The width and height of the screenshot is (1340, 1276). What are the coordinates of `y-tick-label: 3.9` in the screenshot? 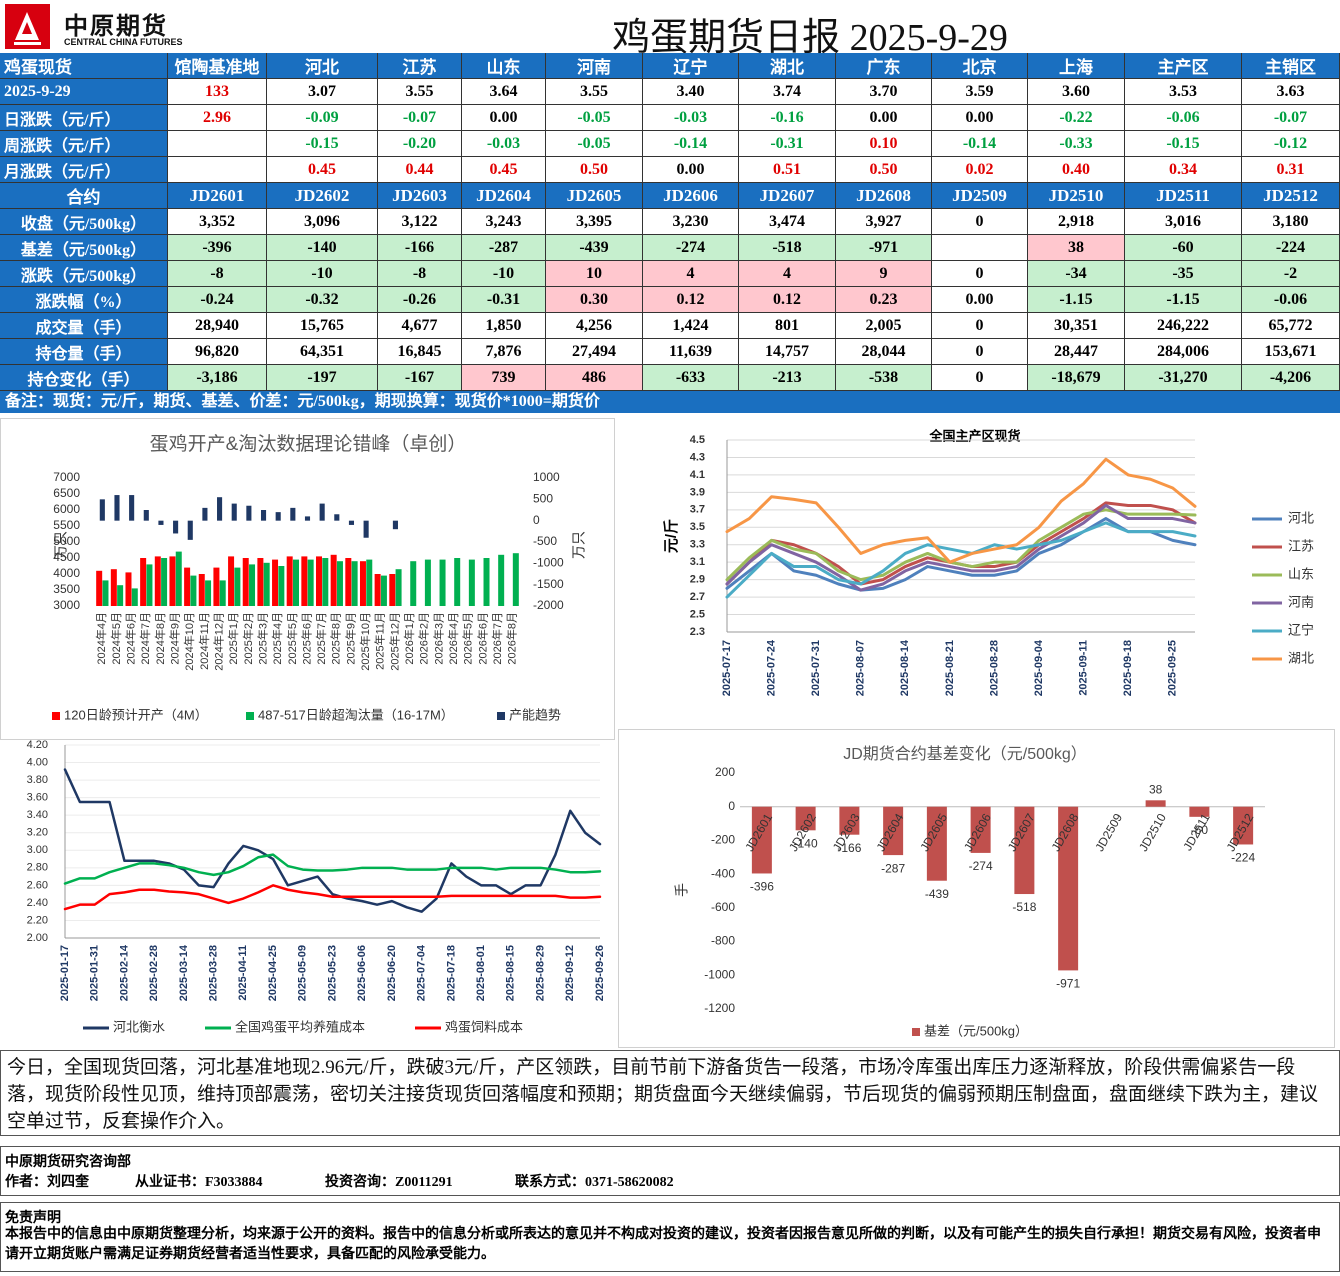 It's located at (697, 492).